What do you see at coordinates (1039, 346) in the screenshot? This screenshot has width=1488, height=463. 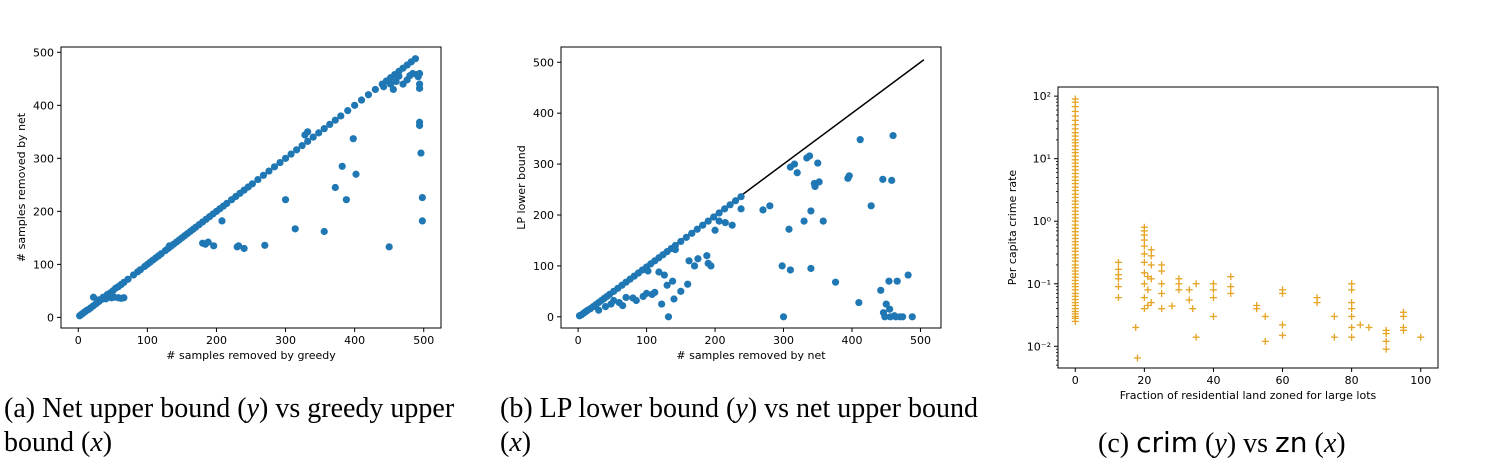 I see `y-tick-label: 10⁻²` at bounding box center [1039, 346].